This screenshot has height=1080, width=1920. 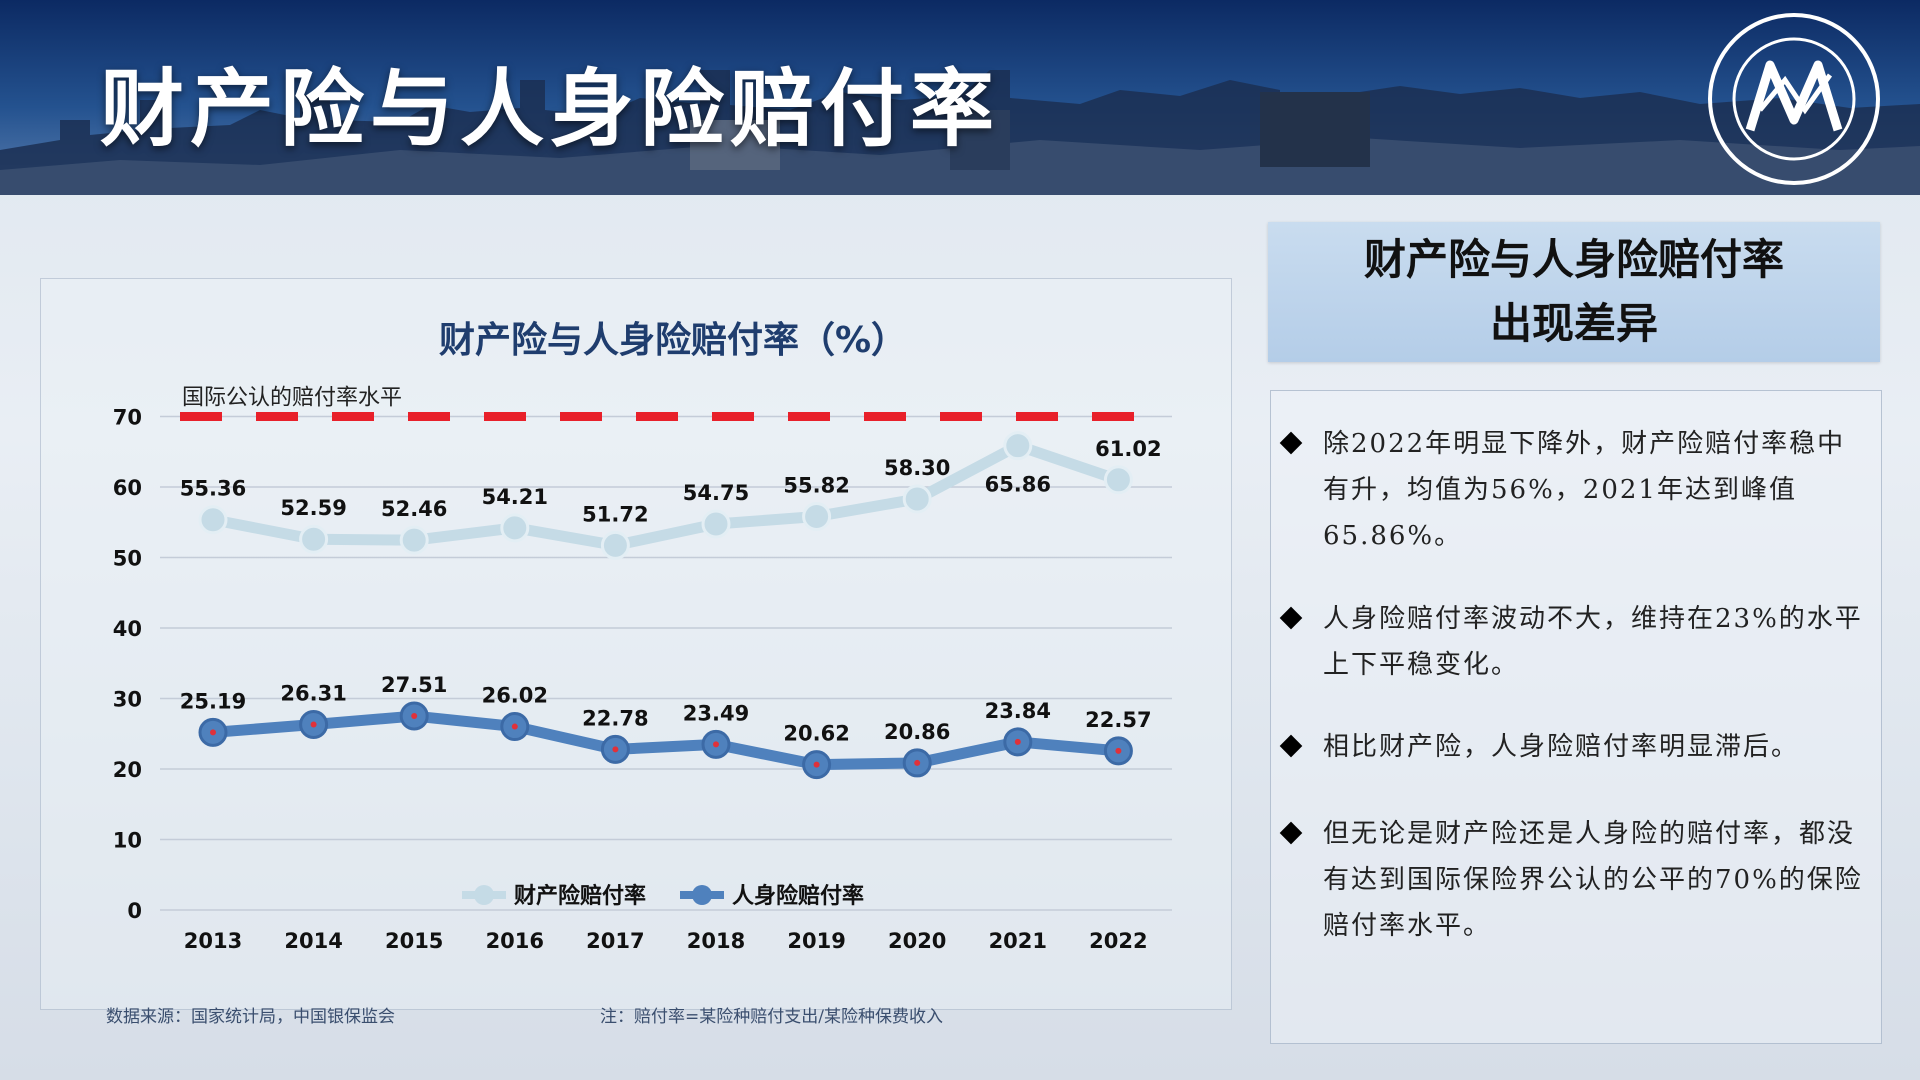 I want to click on y-tick-label: 50, so click(x=127, y=559).